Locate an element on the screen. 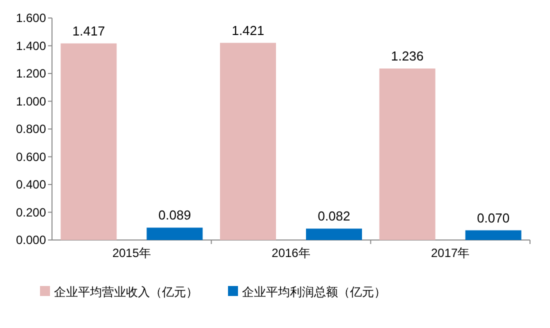  x-tick-label: 2016年 is located at coordinates (291, 253).